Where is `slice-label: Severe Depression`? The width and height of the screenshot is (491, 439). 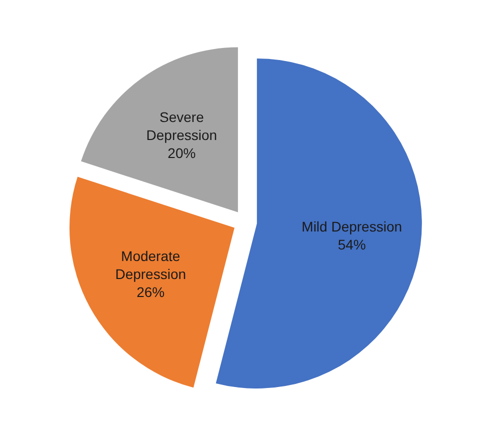
slice-label: Severe Depression is located at coordinates (182, 125).